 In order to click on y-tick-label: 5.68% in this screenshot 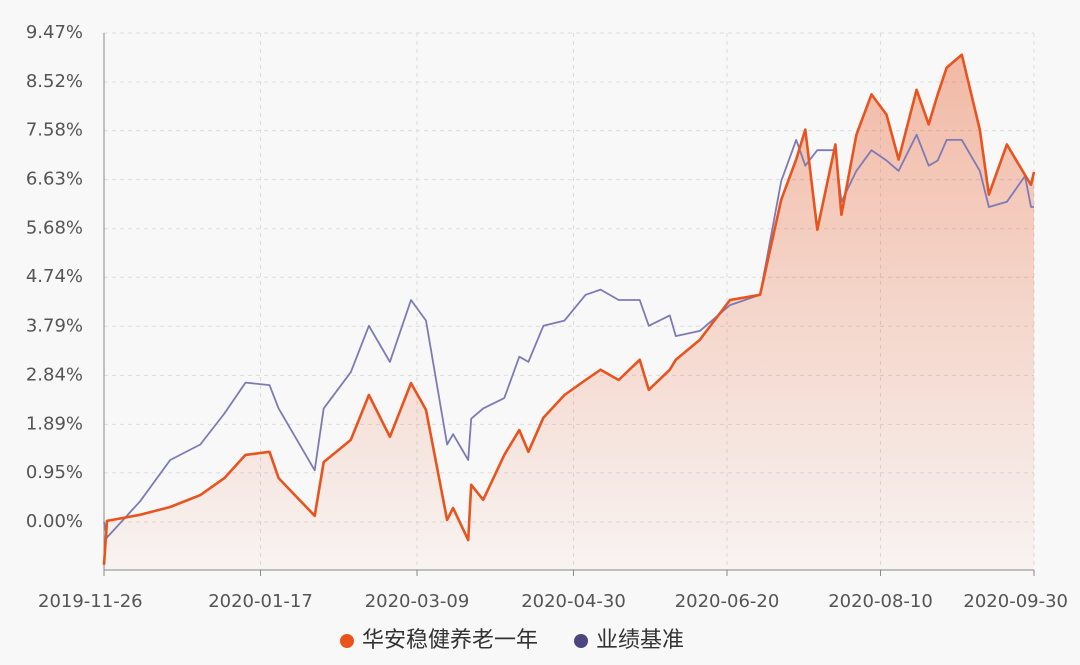, I will do `click(54, 228)`.